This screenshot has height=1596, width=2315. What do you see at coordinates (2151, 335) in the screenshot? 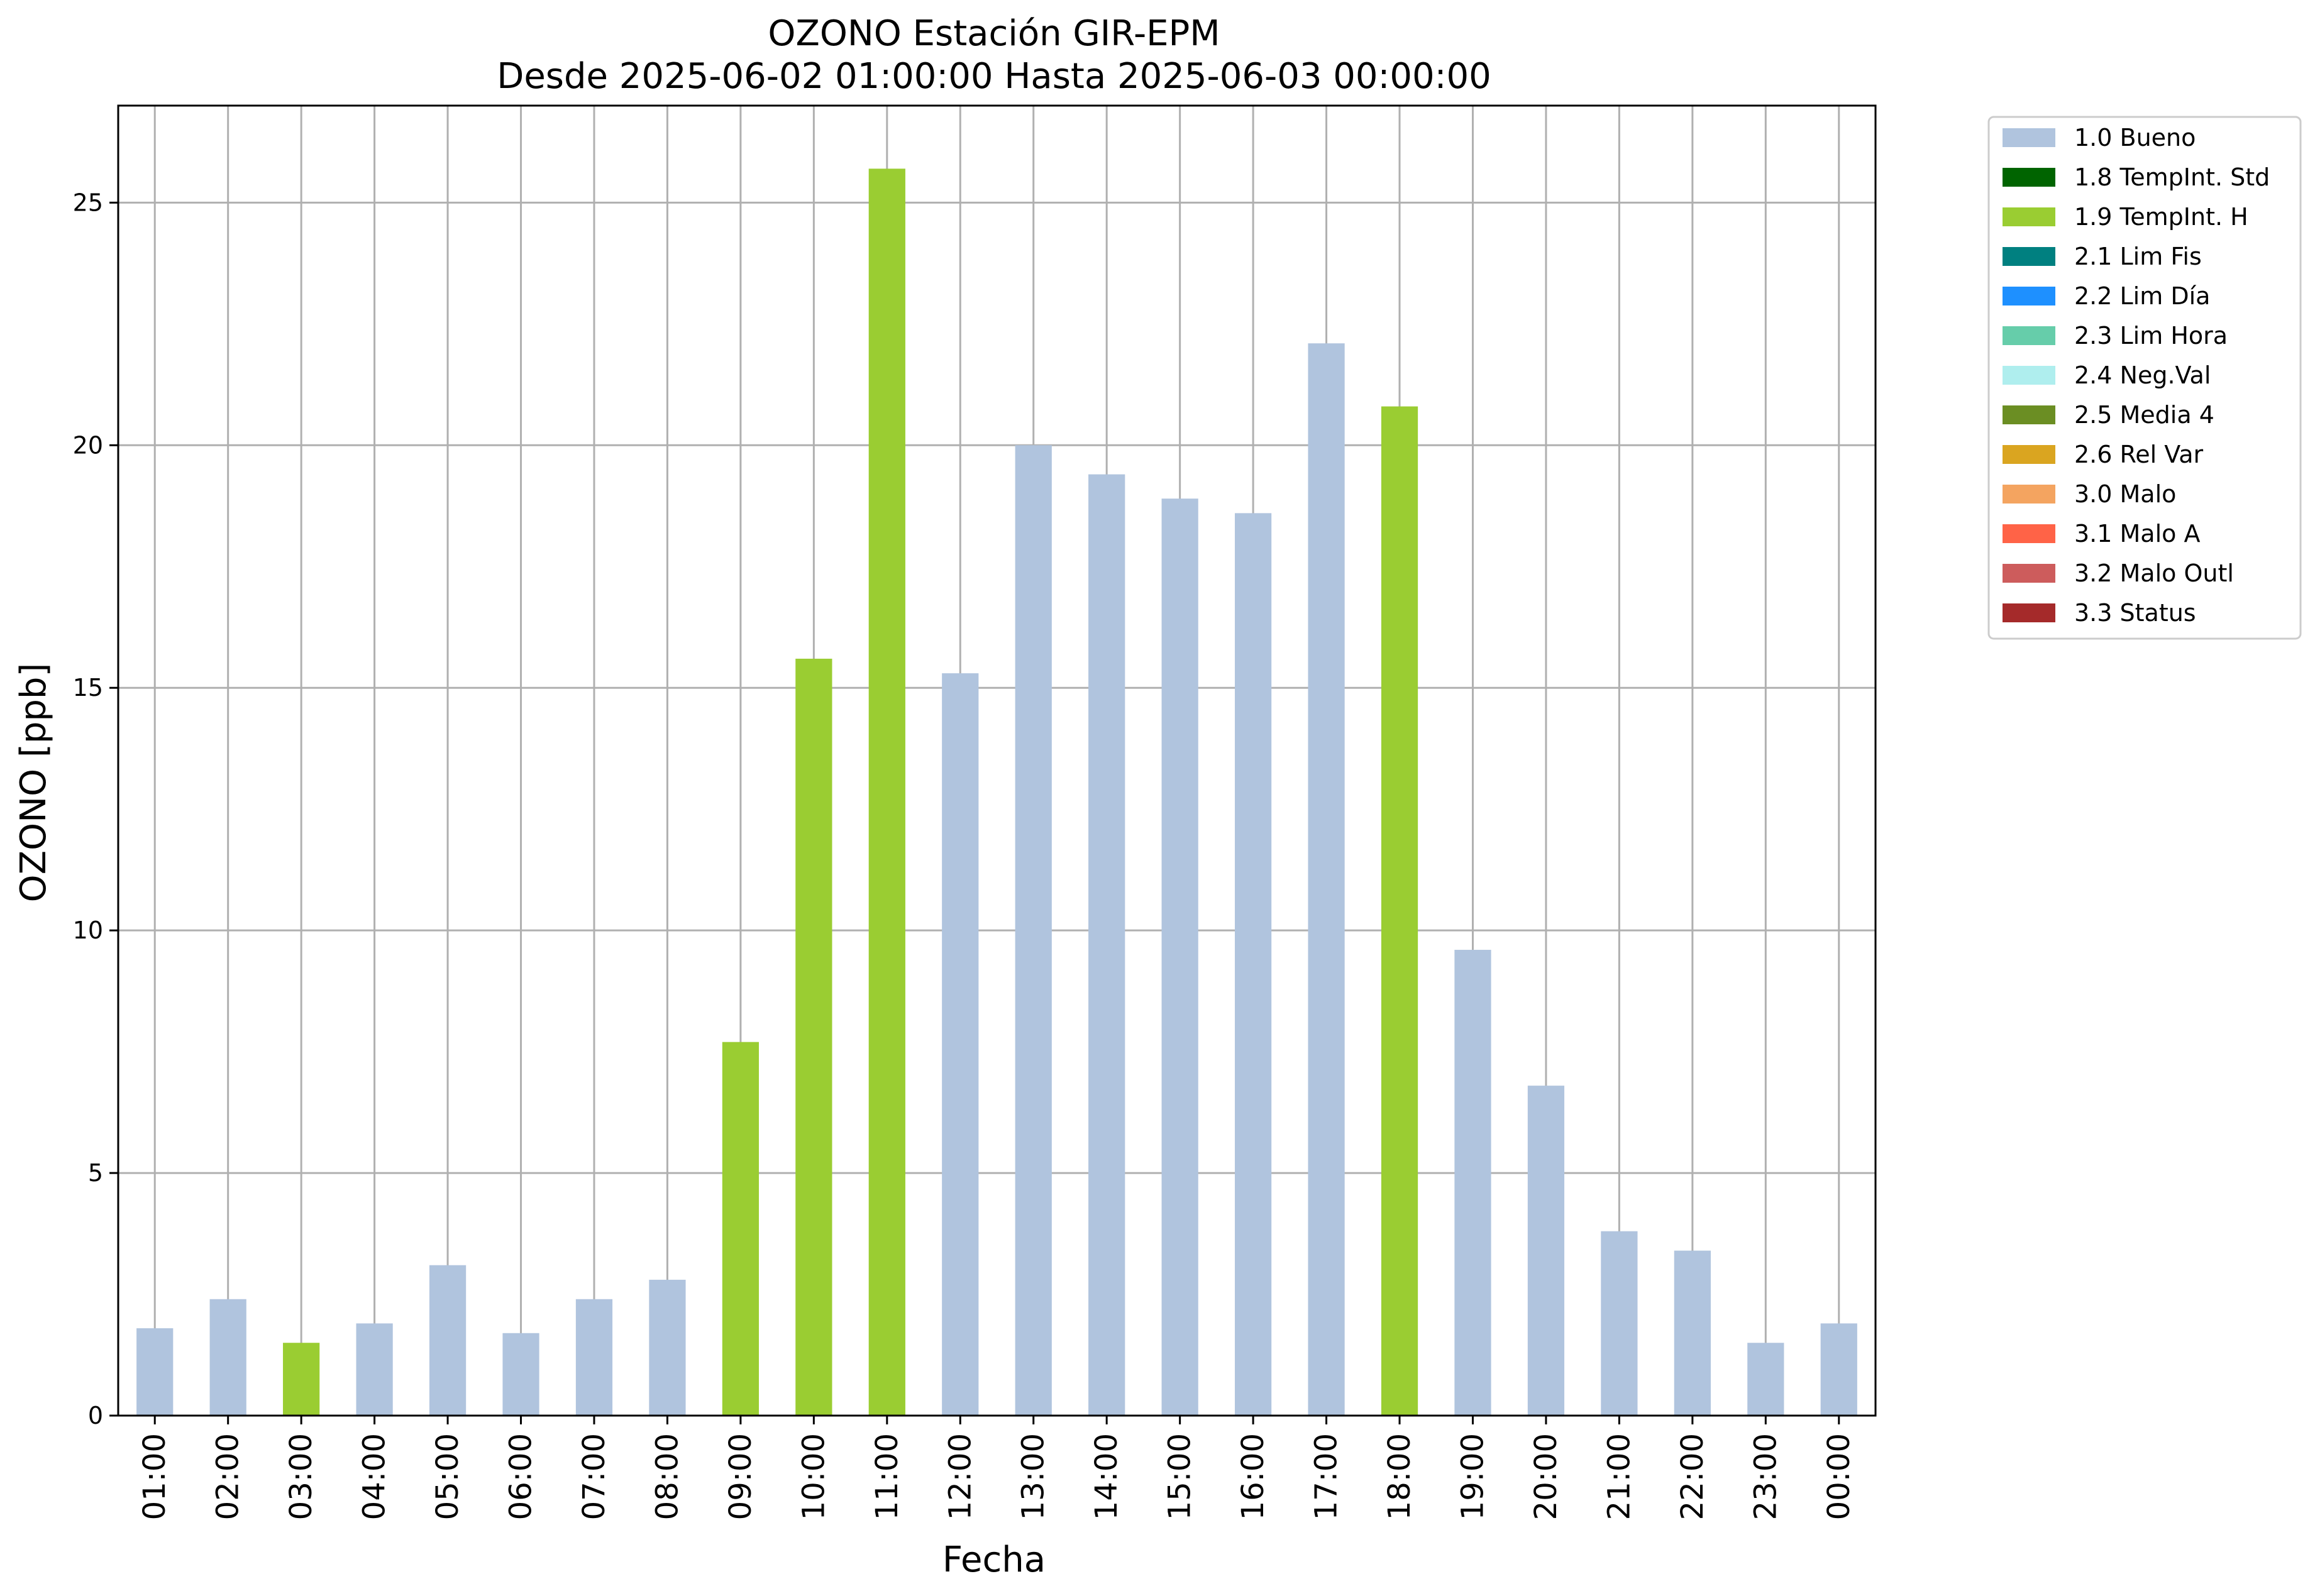
I see `legend-label: 2.3 Lim Hora` at bounding box center [2151, 335].